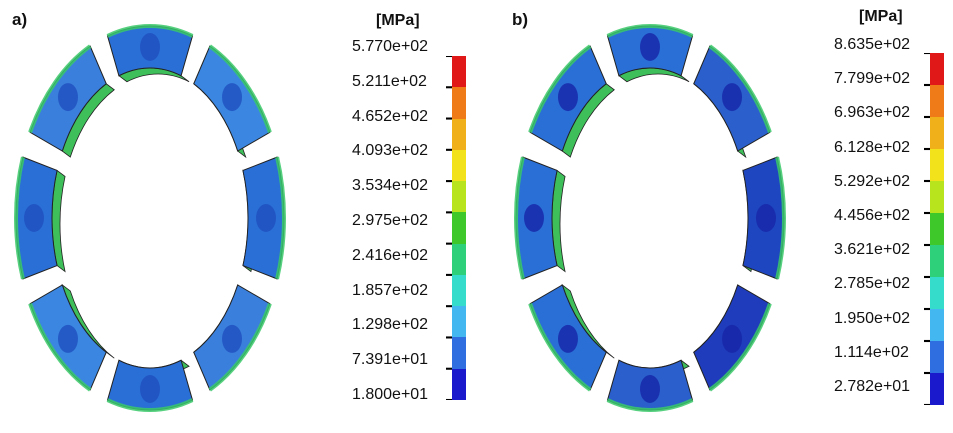  Describe the element at coordinates (390, 220) in the screenshot. I see `legend-value: 2.975e+02` at that location.